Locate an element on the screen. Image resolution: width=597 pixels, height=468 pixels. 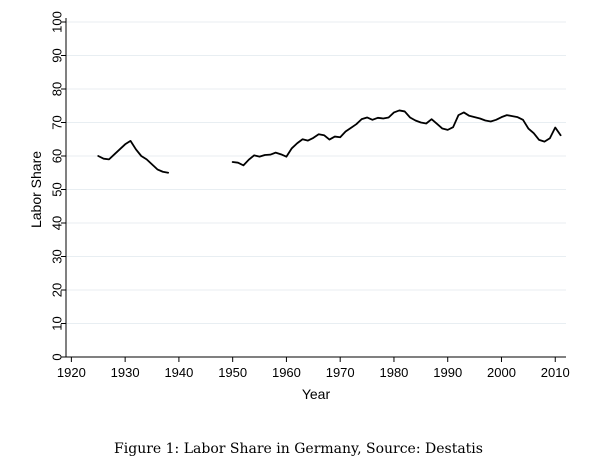
x-tick-label: 1990 is located at coordinates (447, 372).